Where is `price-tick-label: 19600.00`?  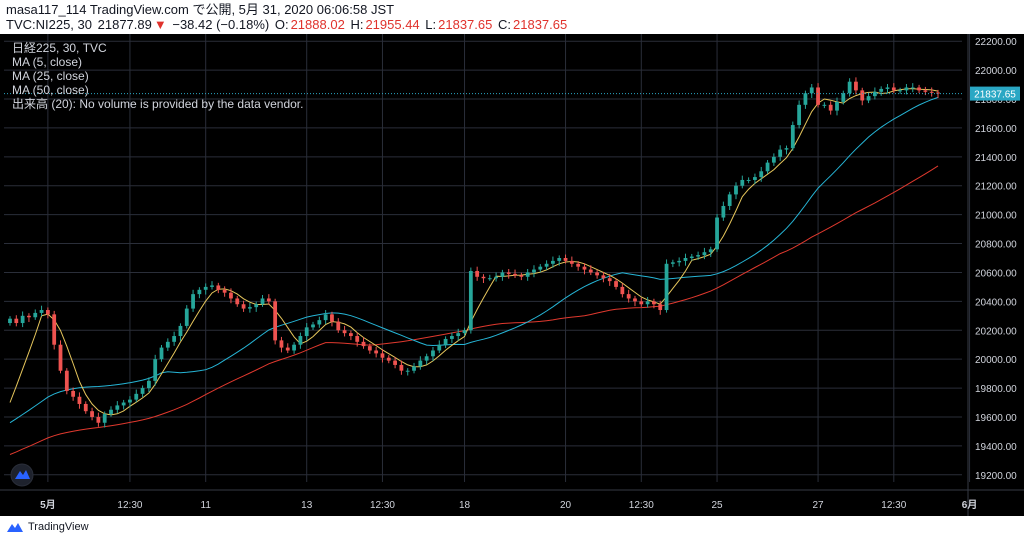
price-tick-label: 19600.00 is located at coordinates (996, 418).